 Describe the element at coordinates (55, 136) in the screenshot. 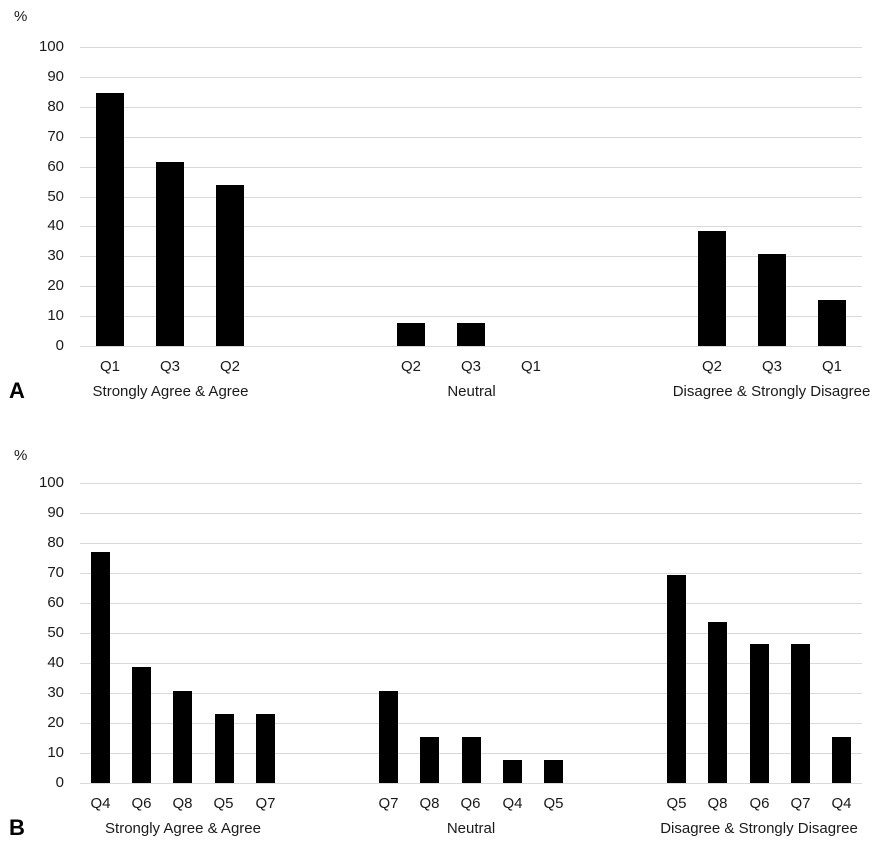

I see `ytick-label: 70` at that location.